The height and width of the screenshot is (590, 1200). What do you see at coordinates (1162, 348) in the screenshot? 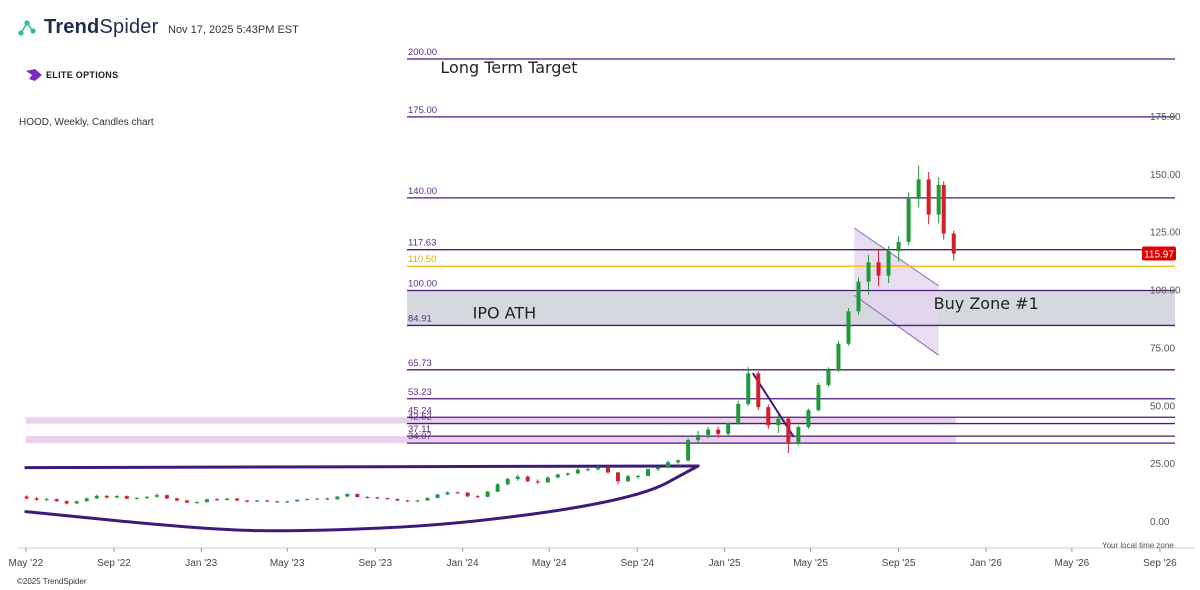
I see `y-tick-label: 75.00` at bounding box center [1162, 348].